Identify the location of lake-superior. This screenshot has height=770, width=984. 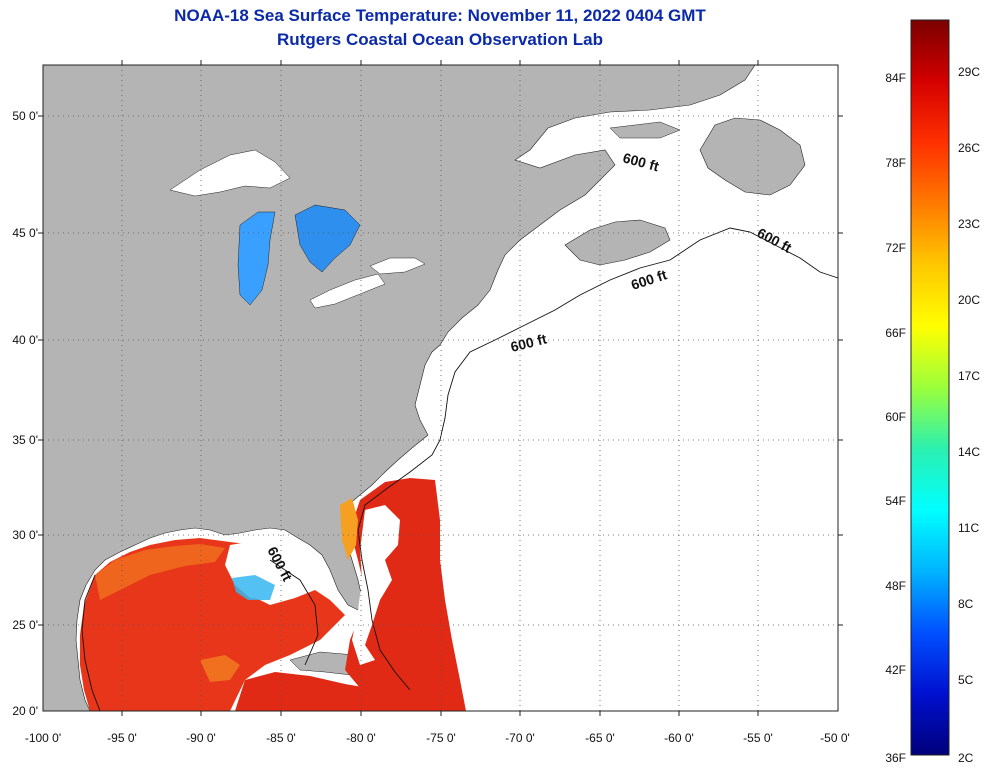
(230, 173).